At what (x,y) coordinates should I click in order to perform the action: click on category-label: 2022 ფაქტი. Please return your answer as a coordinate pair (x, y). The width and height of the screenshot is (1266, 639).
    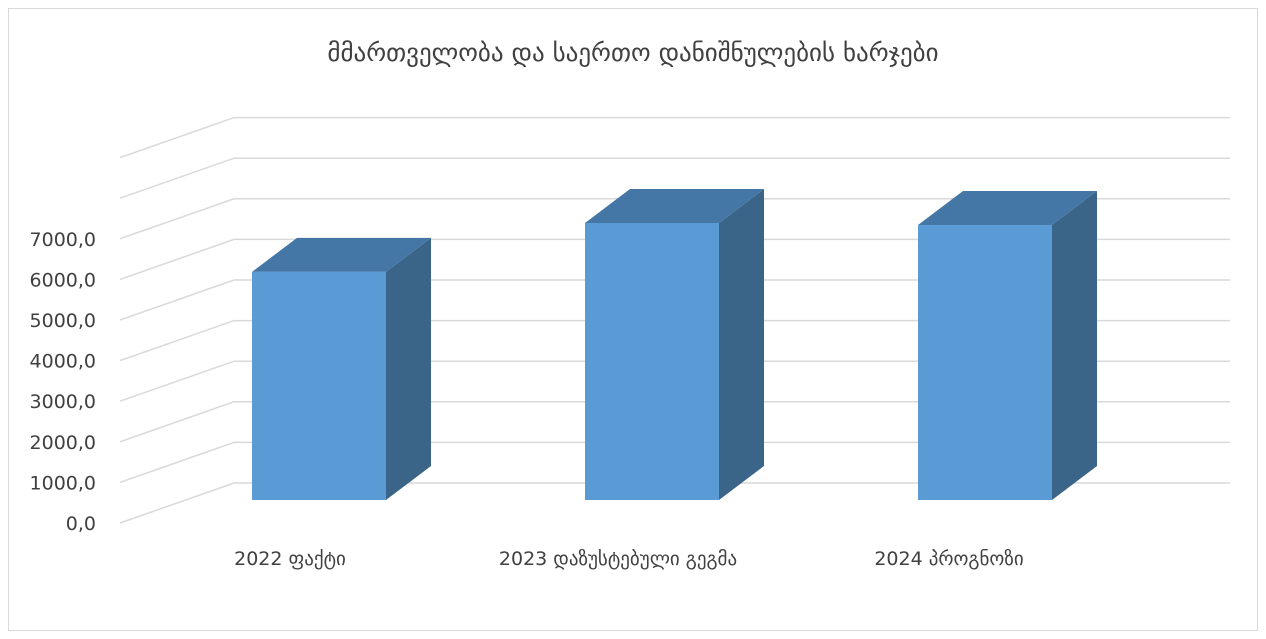
    Looking at the image, I should click on (290, 559).